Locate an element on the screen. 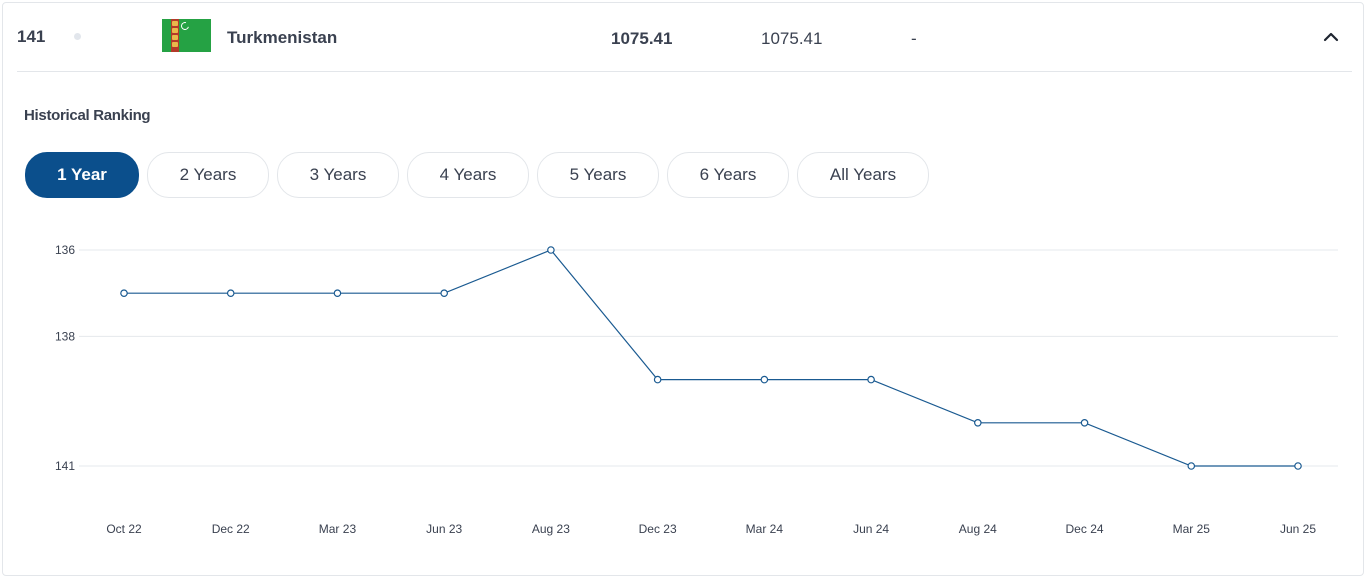  tab-2-years: 2 Years is located at coordinates (208, 175).